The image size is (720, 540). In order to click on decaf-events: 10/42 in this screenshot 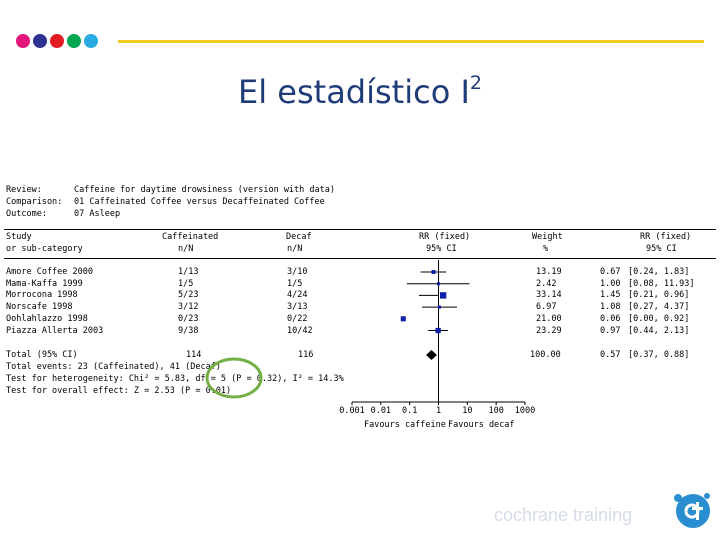, I will do `click(300, 330)`.